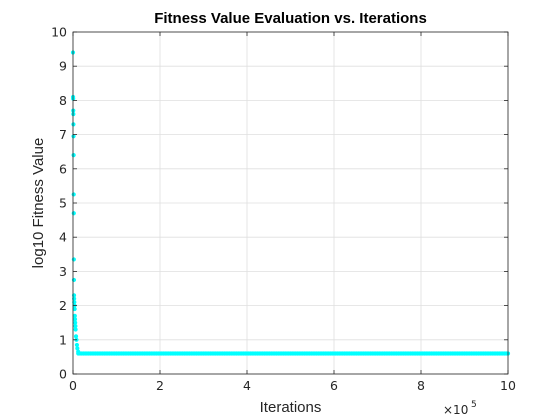 This screenshot has height=420, width=560. Describe the element at coordinates (247, 385) in the screenshot. I see `x-tick-label: 4` at that location.